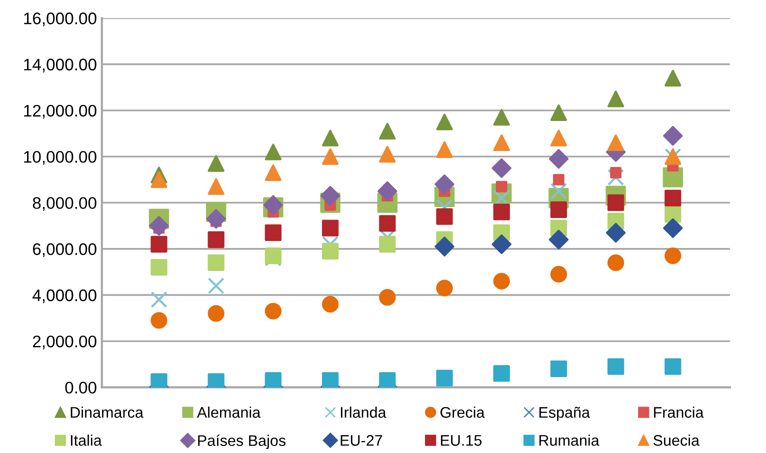  What do you see at coordinates (461, 440) in the screenshot?
I see `legend-label: EU.15` at bounding box center [461, 440].